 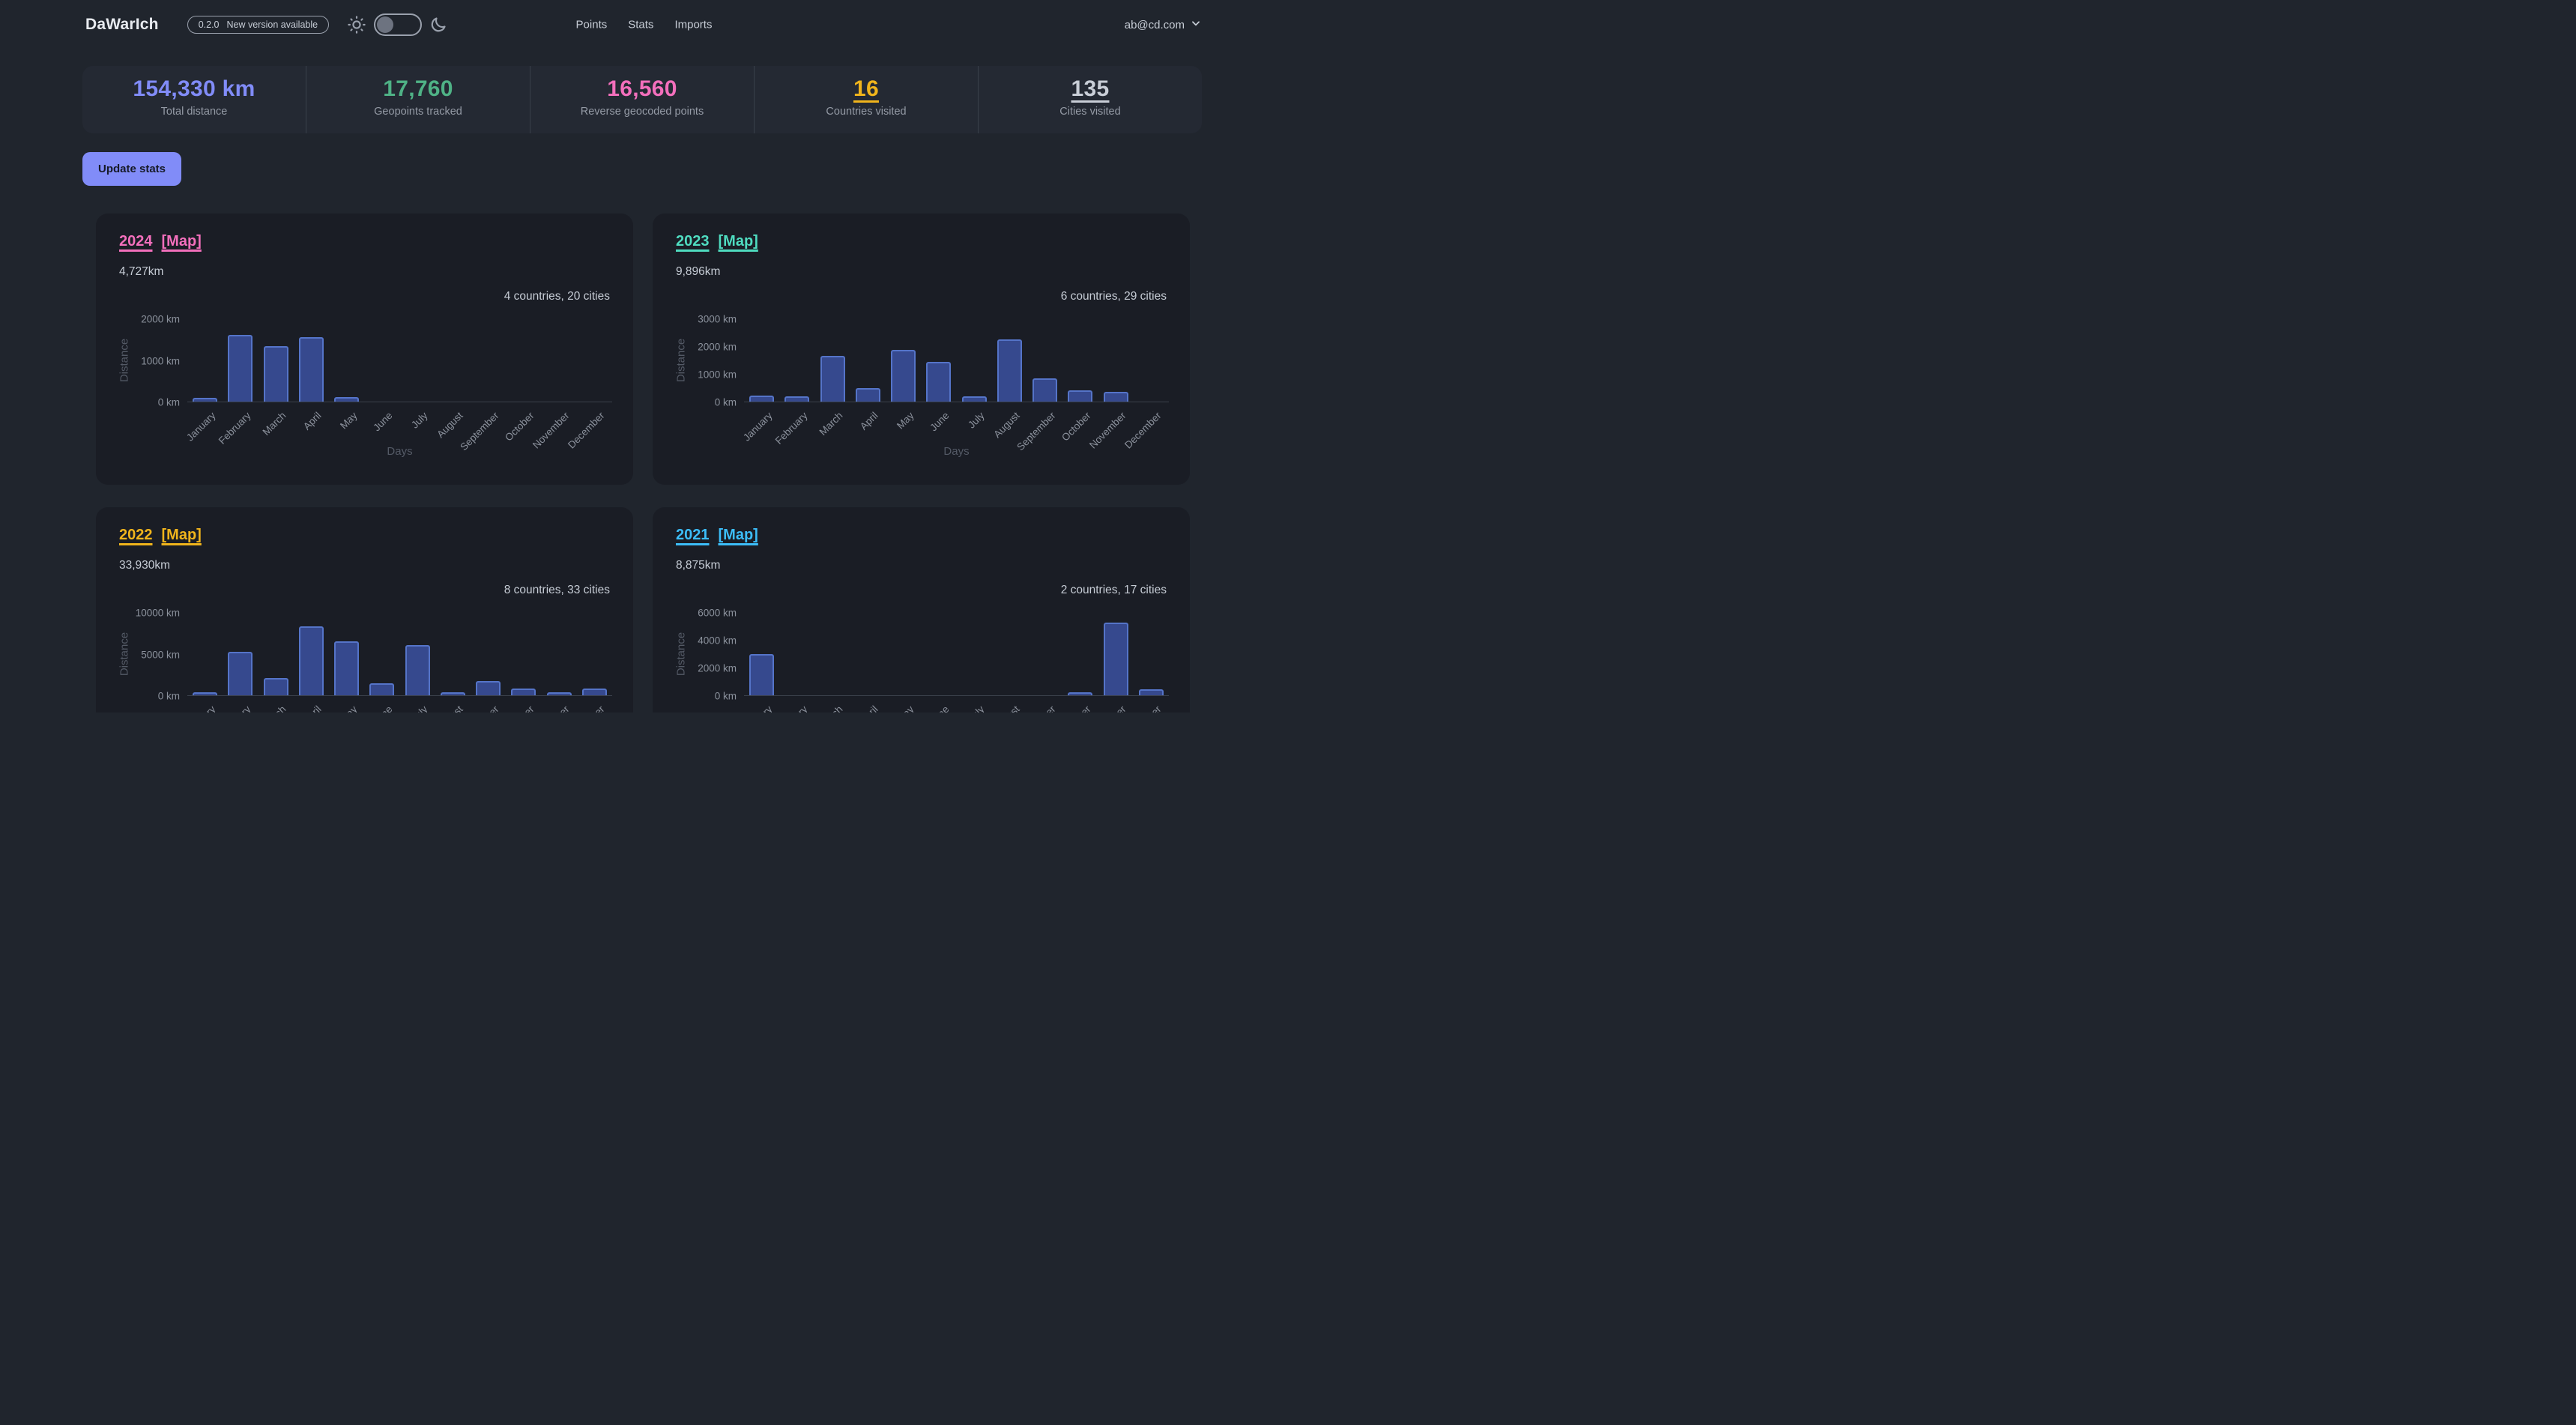 I want to click on y-tick-label: 6000 km, so click(x=717, y=613).